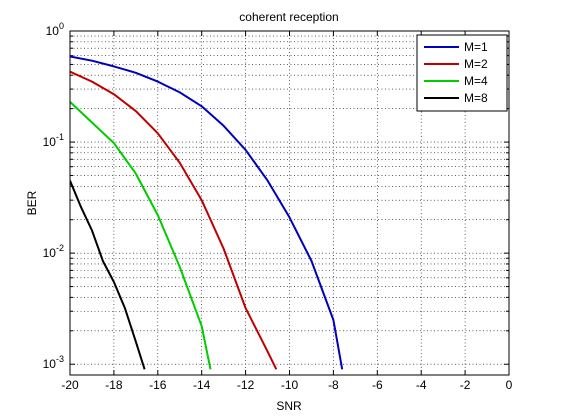 The width and height of the screenshot is (561, 420). I want to click on y-tick-label: 10⁻³, so click(53, 362).